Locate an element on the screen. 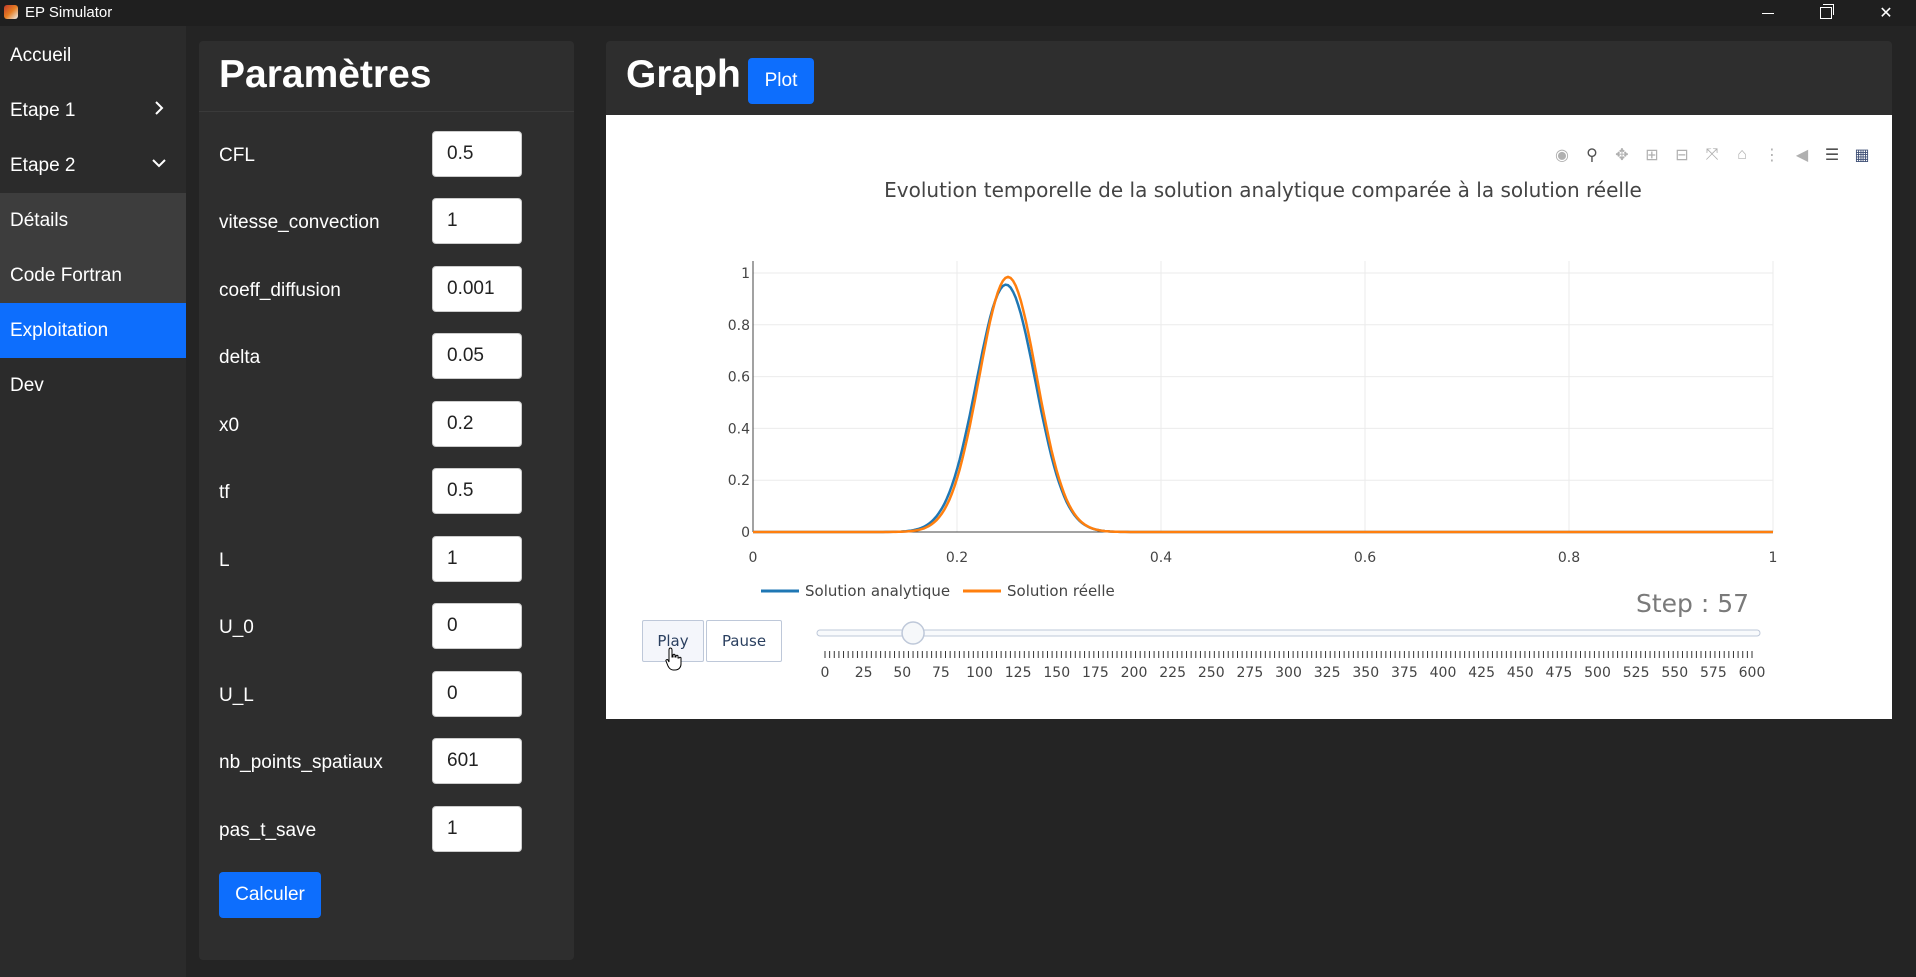  spike-lines-icon: ⋮ is located at coordinates (1772, 155).